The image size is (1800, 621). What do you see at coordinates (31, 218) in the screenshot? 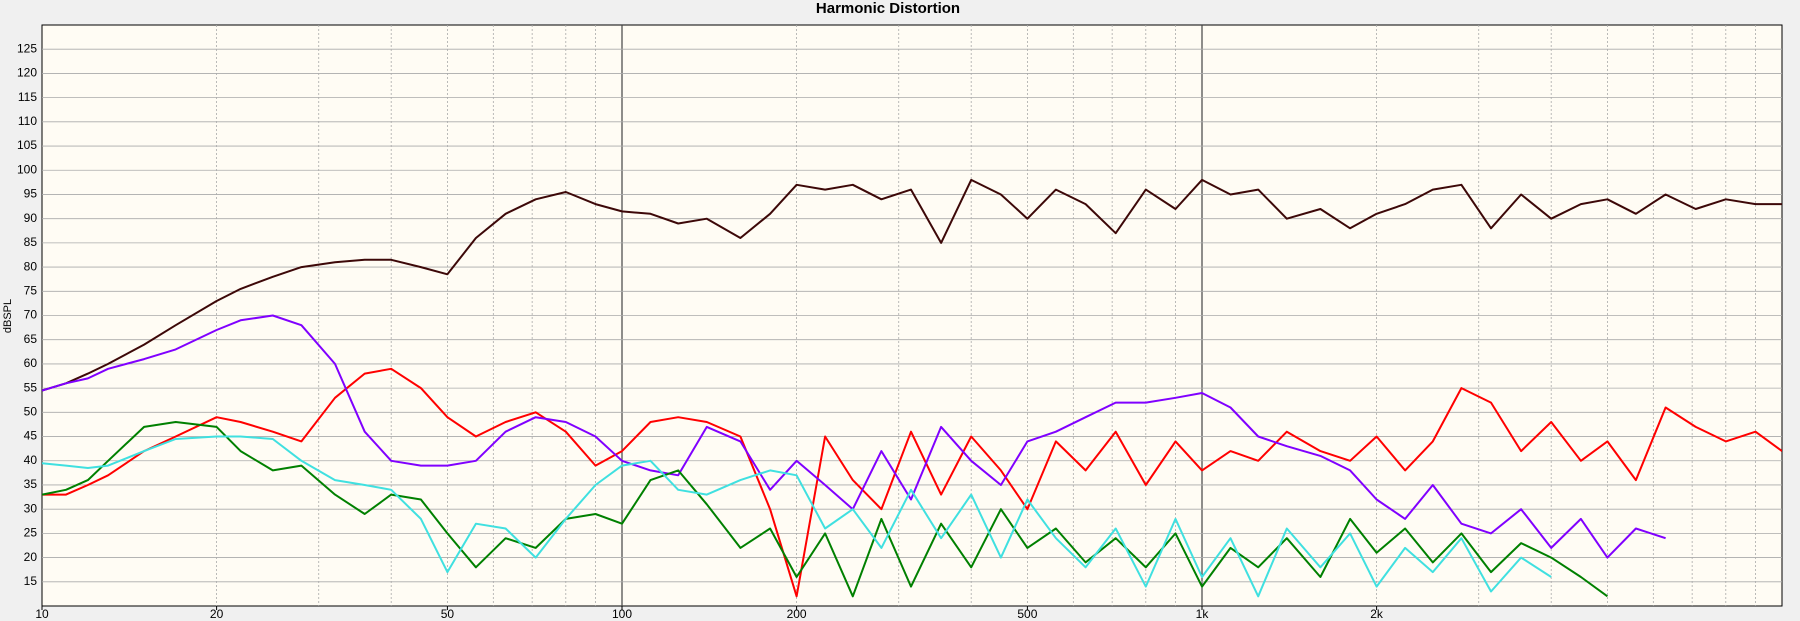
I see `y-tick-label: 90` at bounding box center [31, 218].